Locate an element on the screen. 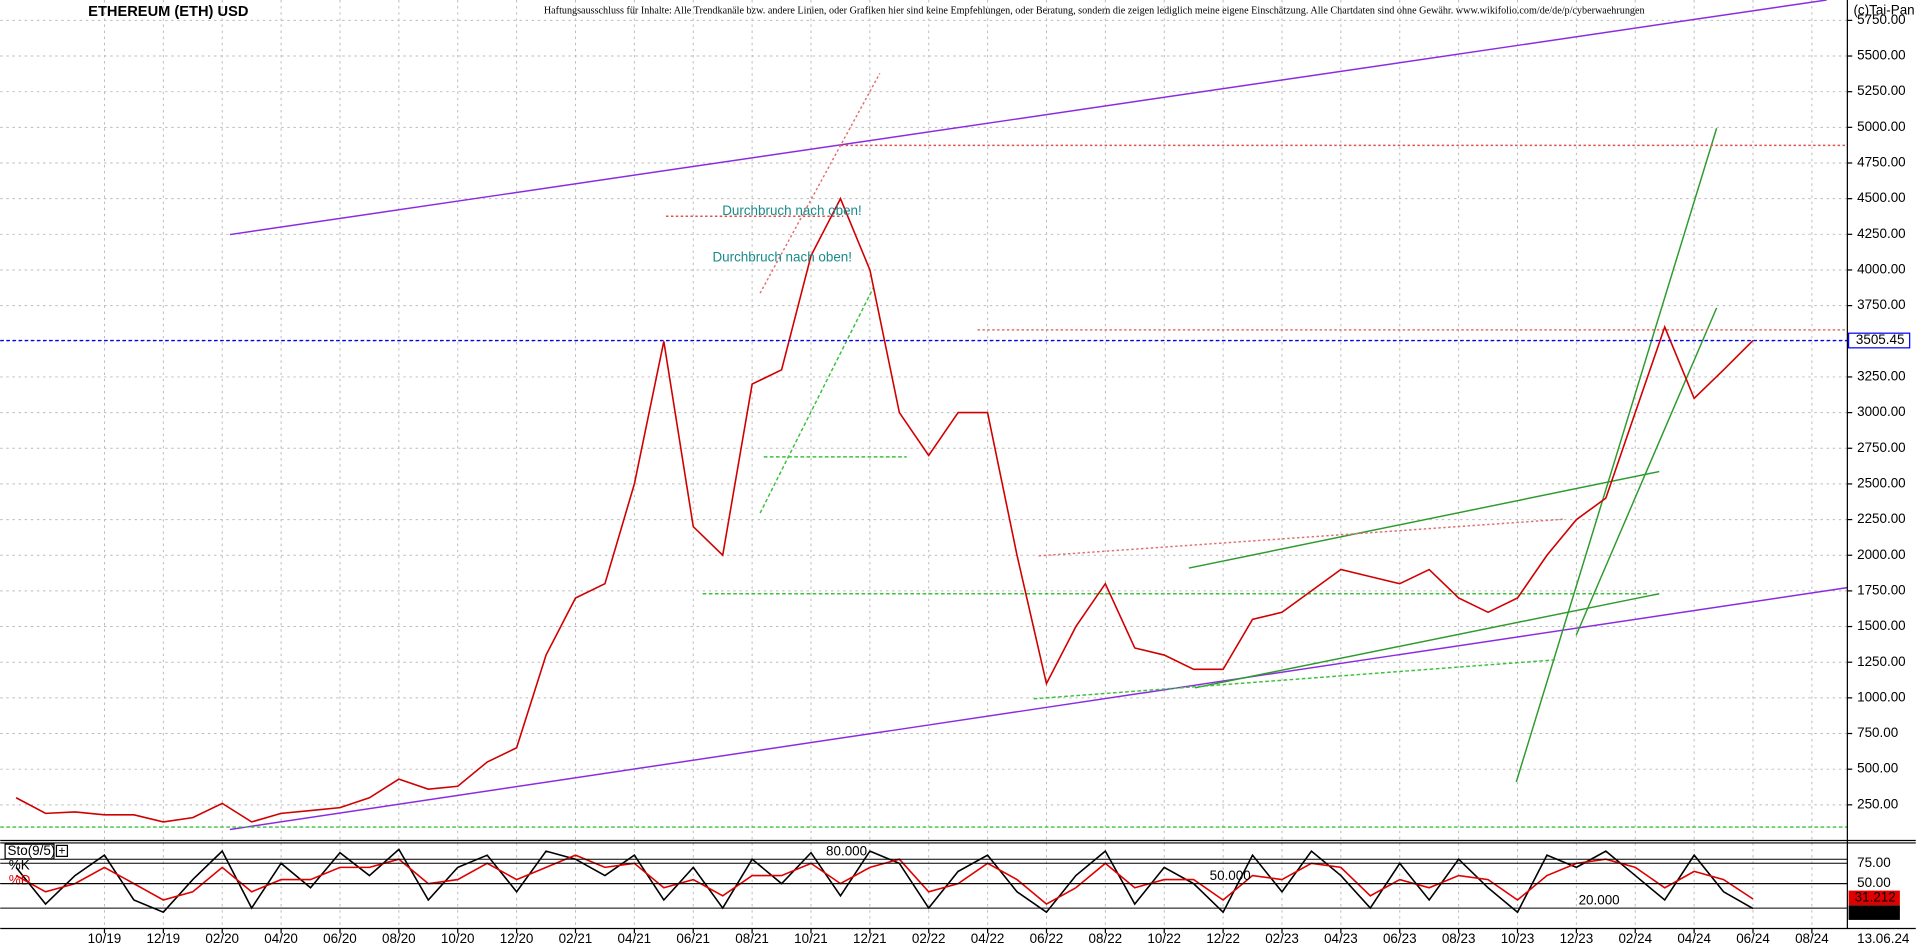  date-label: 13.06.24 is located at coordinates (1883, 938).